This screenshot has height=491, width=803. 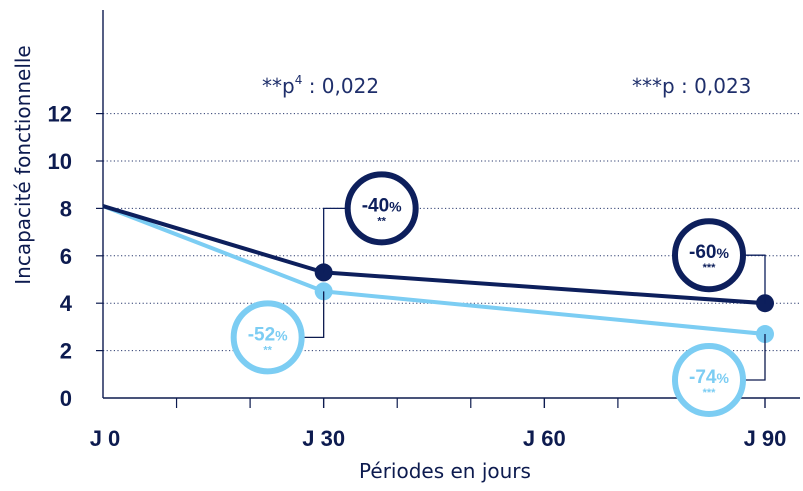 I want to click on x-tick-label: J 90, so click(x=765, y=438).